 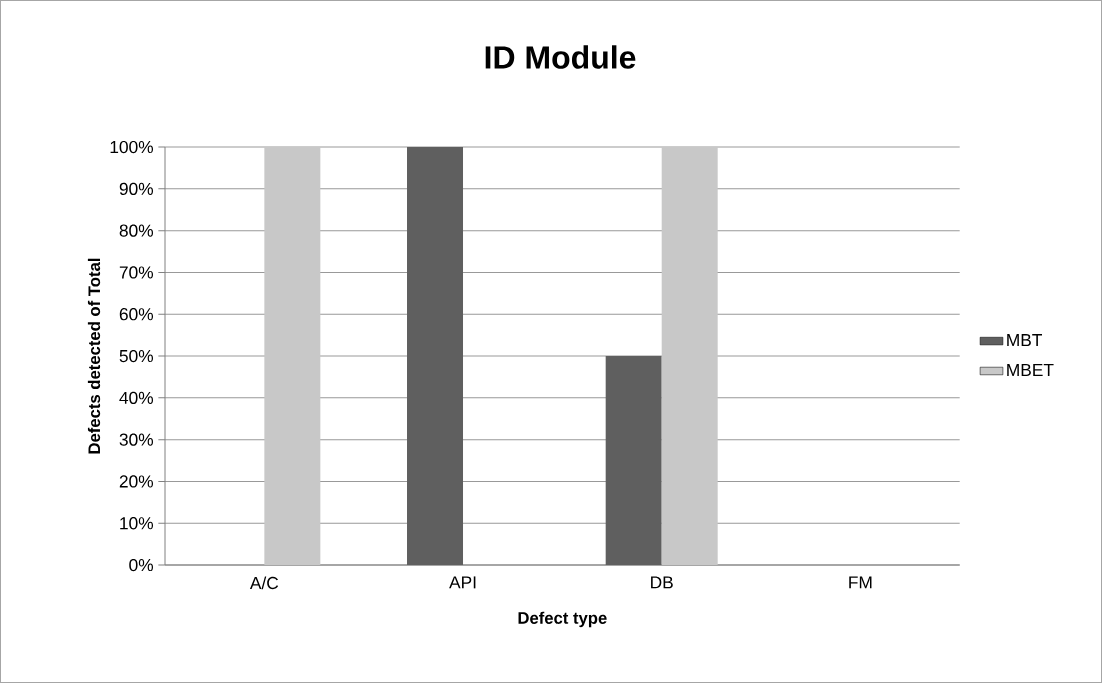 What do you see at coordinates (562, 619) in the screenshot?
I see `x-axis-title: Defect type` at bounding box center [562, 619].